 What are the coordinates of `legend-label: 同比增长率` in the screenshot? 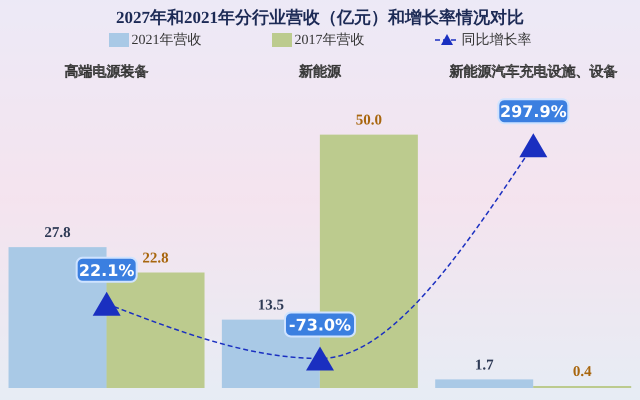 It's located at (497, 40).